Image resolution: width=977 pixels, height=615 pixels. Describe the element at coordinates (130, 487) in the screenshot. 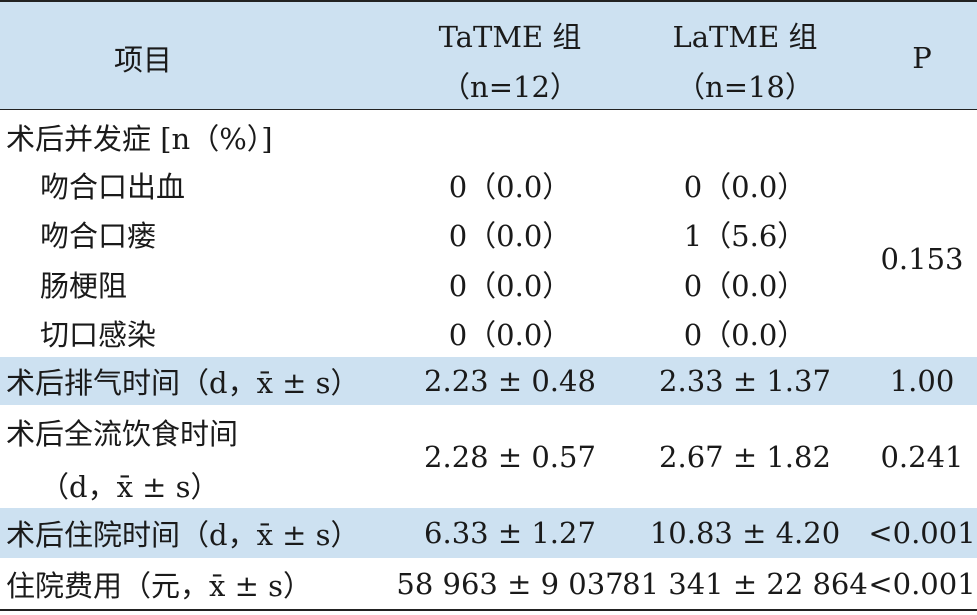

I see `row-label: （d，x̄ ± s）` at that location.